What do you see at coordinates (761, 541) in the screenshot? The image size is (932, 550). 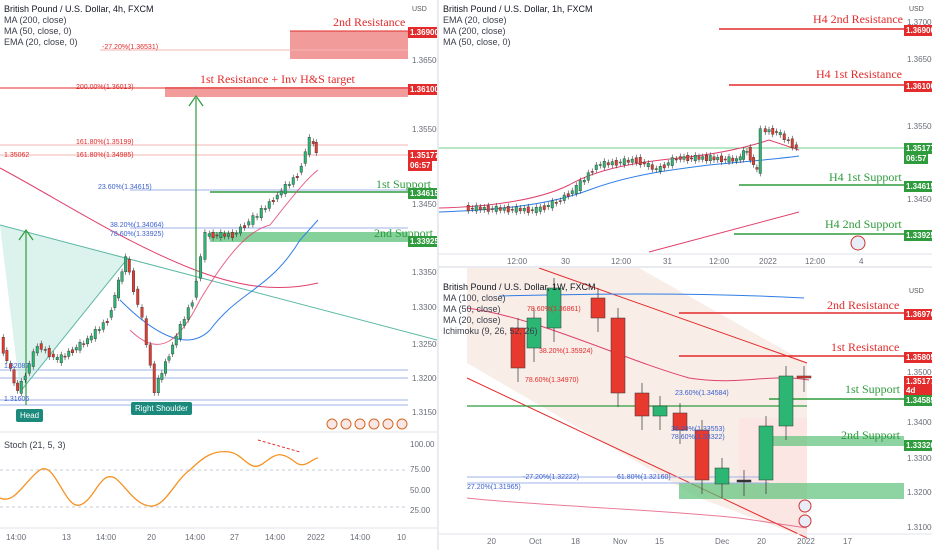 I see `rb-time-7: 20` at bounding box center [761, 541].